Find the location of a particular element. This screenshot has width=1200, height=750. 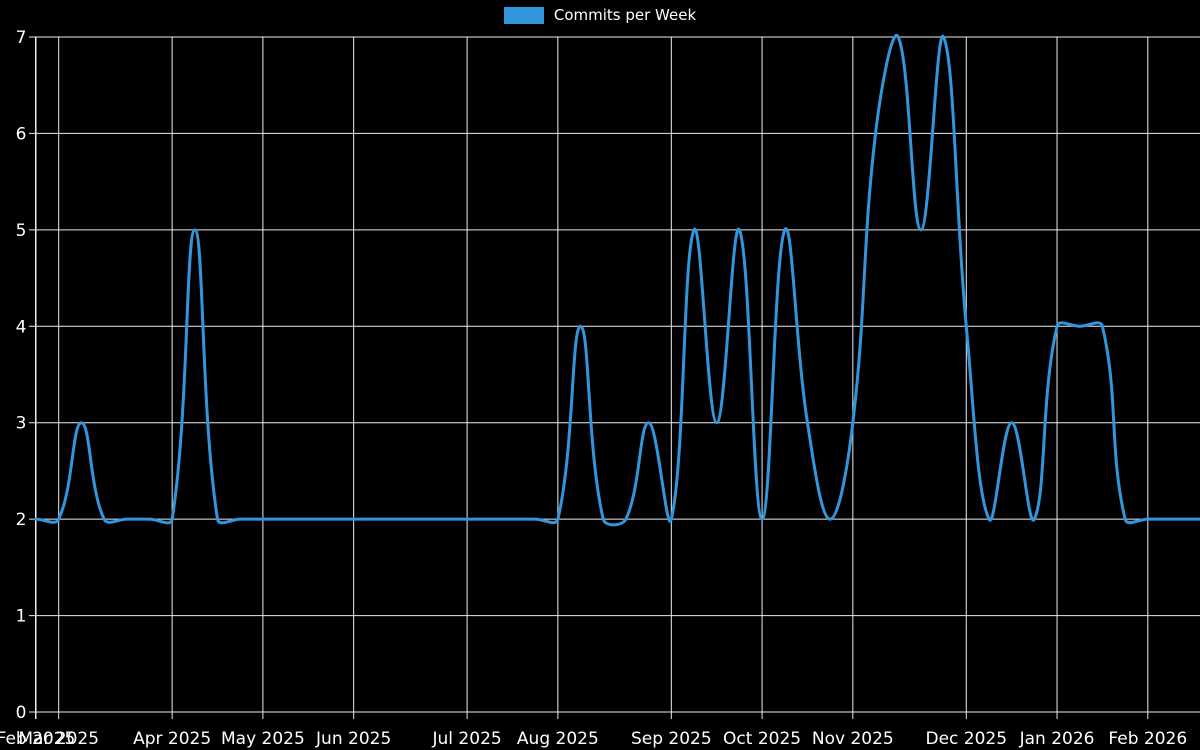

y-tick-label: 6 is located at coordinates (21, 134).